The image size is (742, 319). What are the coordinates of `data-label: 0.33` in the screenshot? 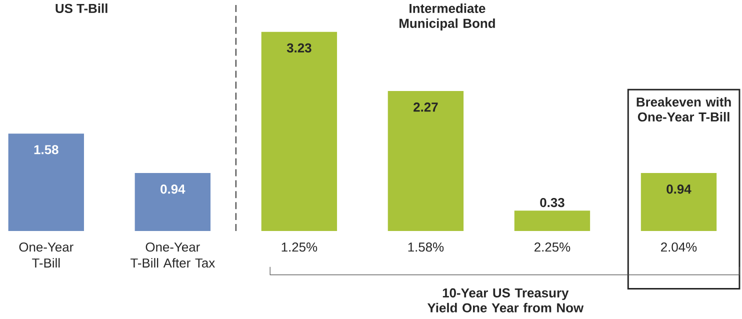 It's located at (552, 203).